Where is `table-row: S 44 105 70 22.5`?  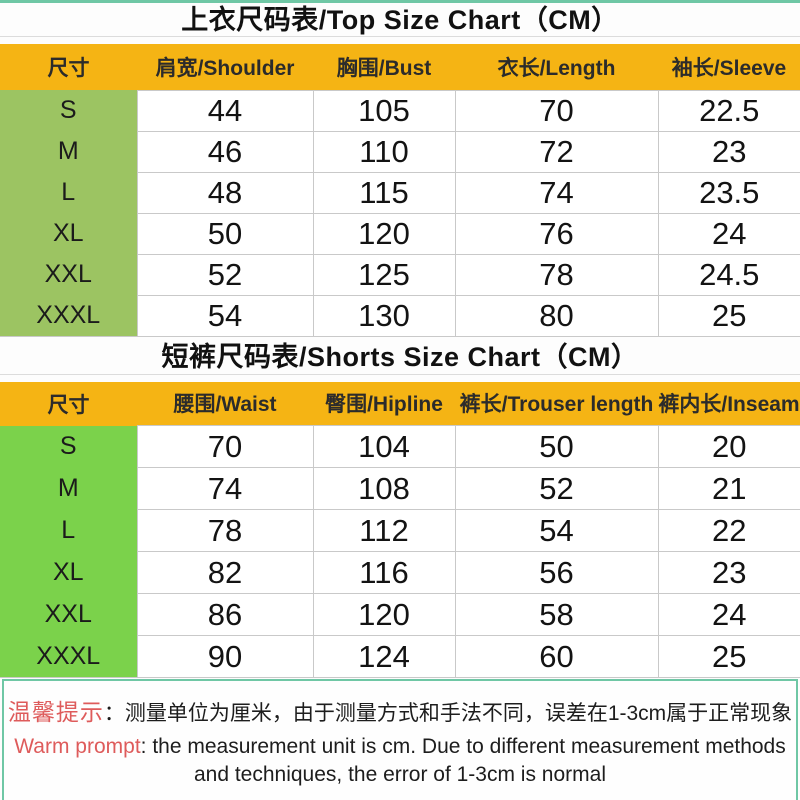 table-row: S 44 105 70 22.5 is located at coordinates (400, 110).